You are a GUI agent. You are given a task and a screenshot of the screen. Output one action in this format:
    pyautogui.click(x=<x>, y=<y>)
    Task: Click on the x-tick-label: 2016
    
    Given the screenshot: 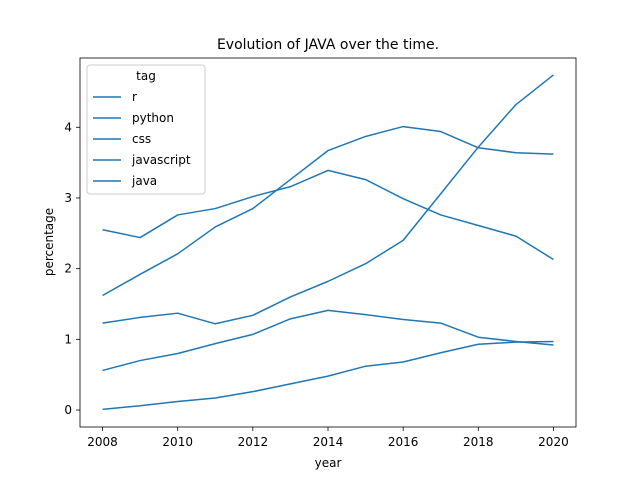 What is the action you would take?
    pyautogui.click(x=403, y=442)
    